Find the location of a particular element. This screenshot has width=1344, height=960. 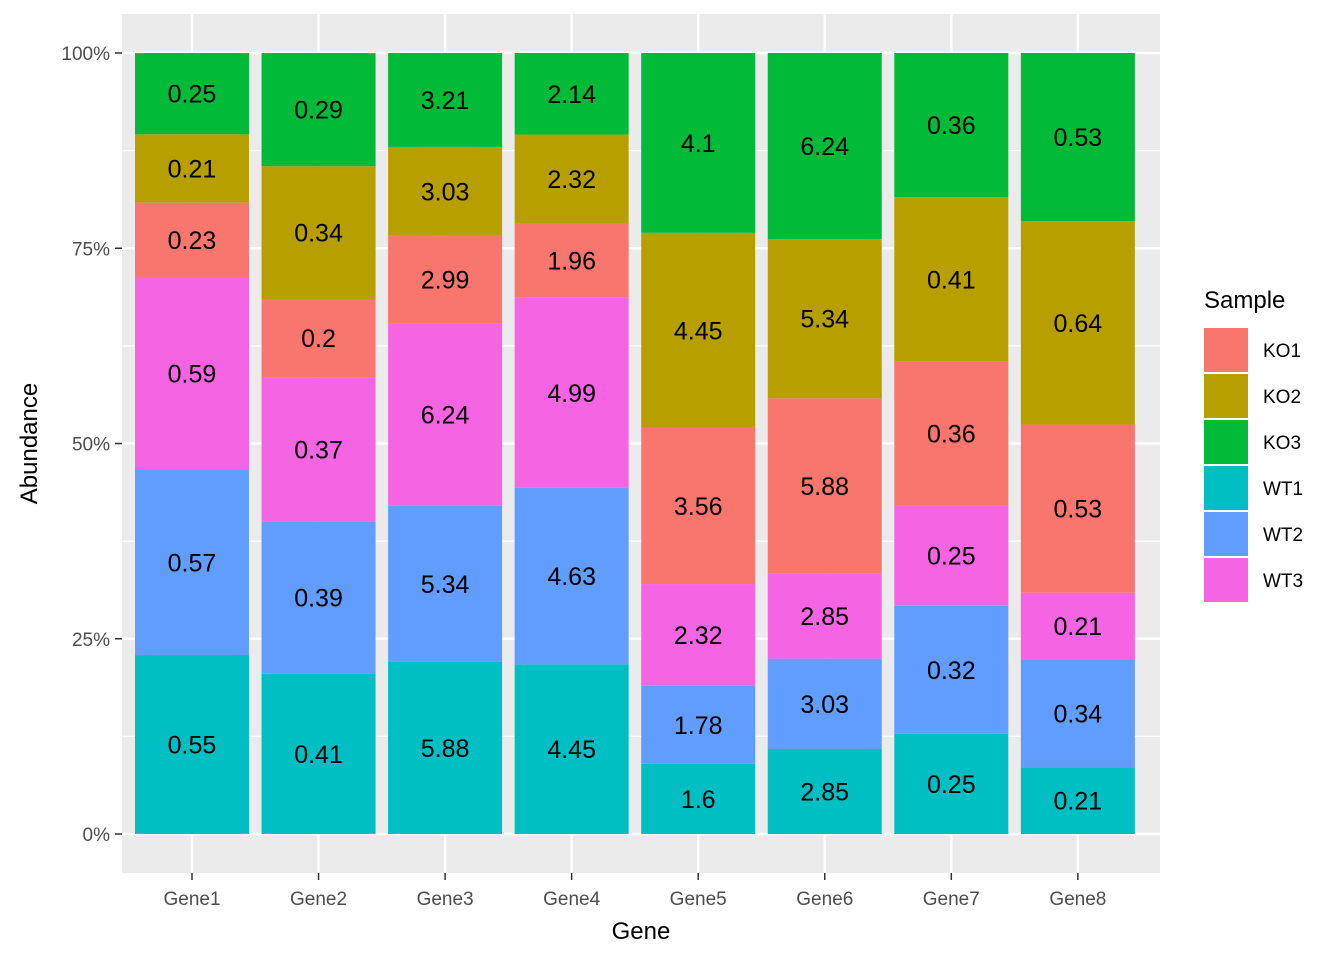

bar-segment-gene4-wt1 is located at coordinates (571, 749).